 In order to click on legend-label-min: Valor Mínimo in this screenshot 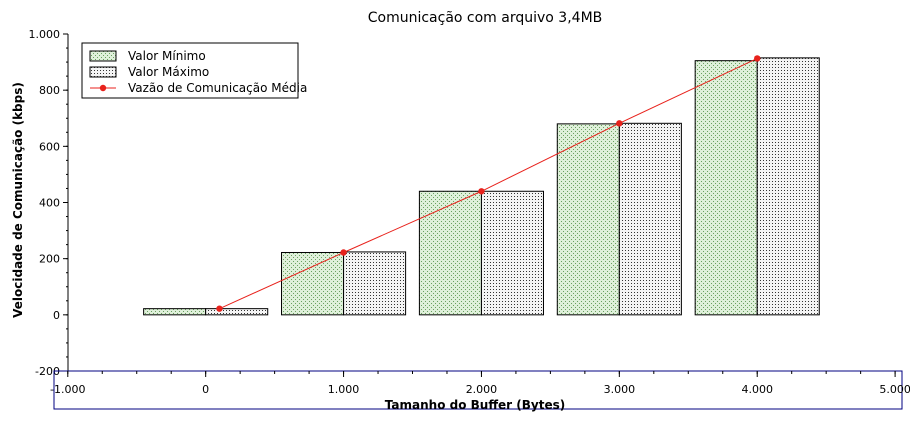, I will do `click(167, 56)`.